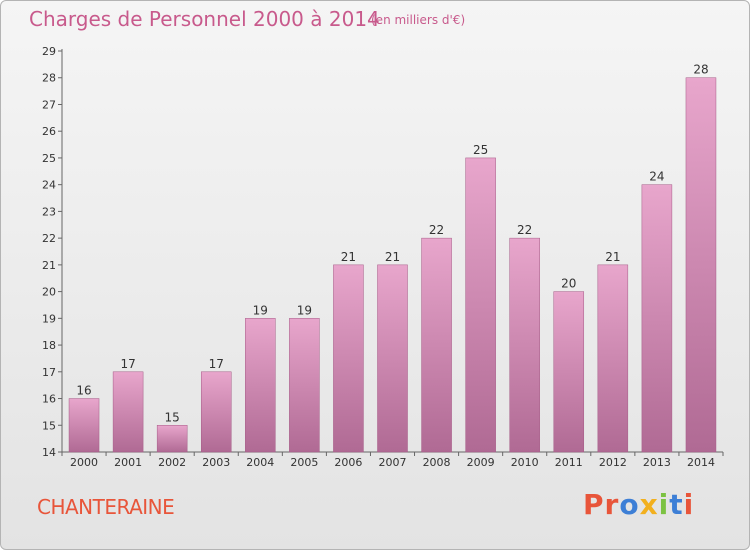  Describe the element at coordinates (49, 51) in the screenshot. I see `y-tick-label: 29` at that location.